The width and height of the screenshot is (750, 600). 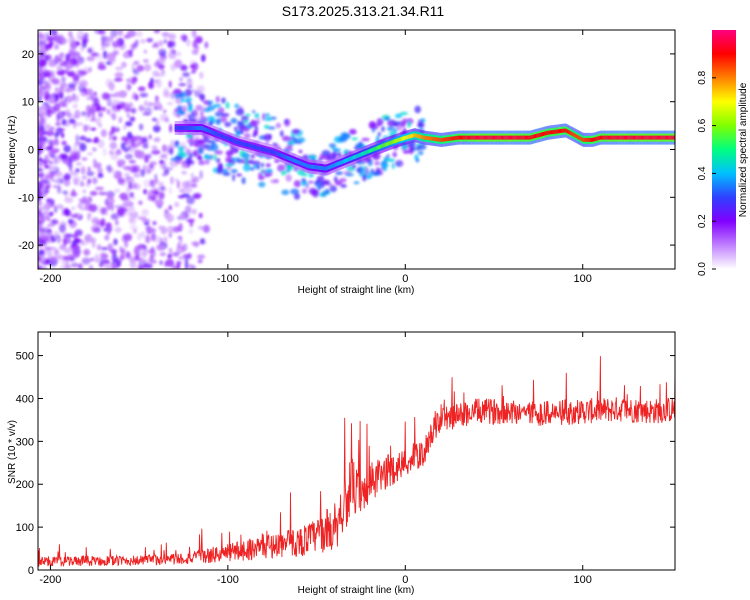 What do you see at coordinates (363, 11) in the screenshot?
I see `figure-title: S173.2025.313.21.34.R11` at bounding box center [363, 11].